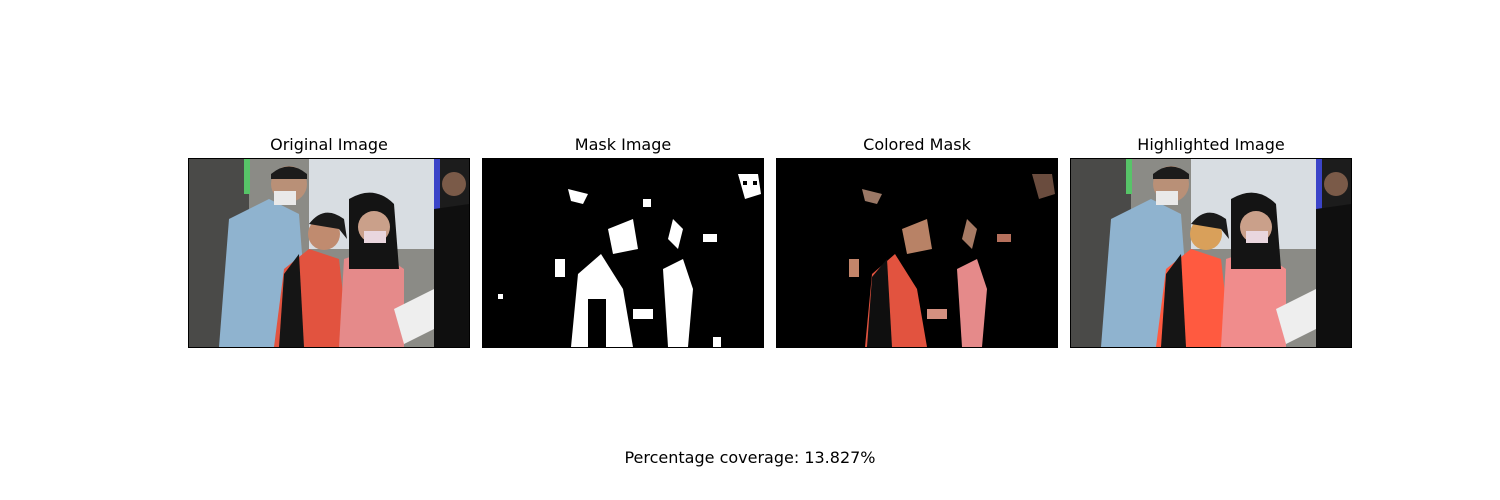  What do you see at coordinates (917, 253) in the screenshot?
I see `colored-mask-image` at bounding box center [917, 253].